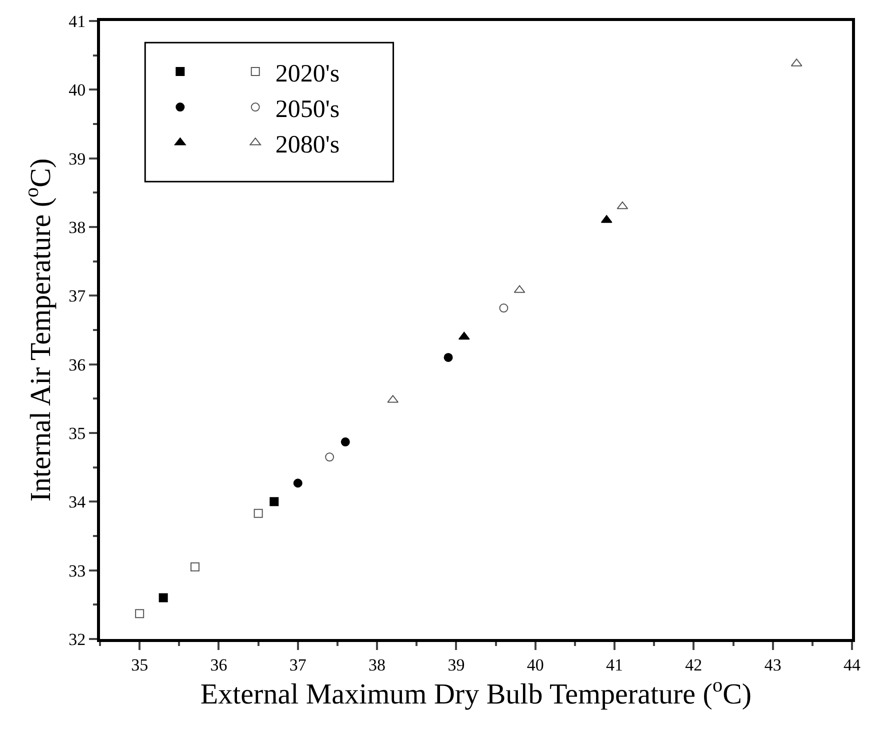 The width and height of the screenshot is (873, 729). What do you see at coordinates (852, 664) in the screenshot?
I see `x-tick-label: 44` at bounding box center [852, 664].